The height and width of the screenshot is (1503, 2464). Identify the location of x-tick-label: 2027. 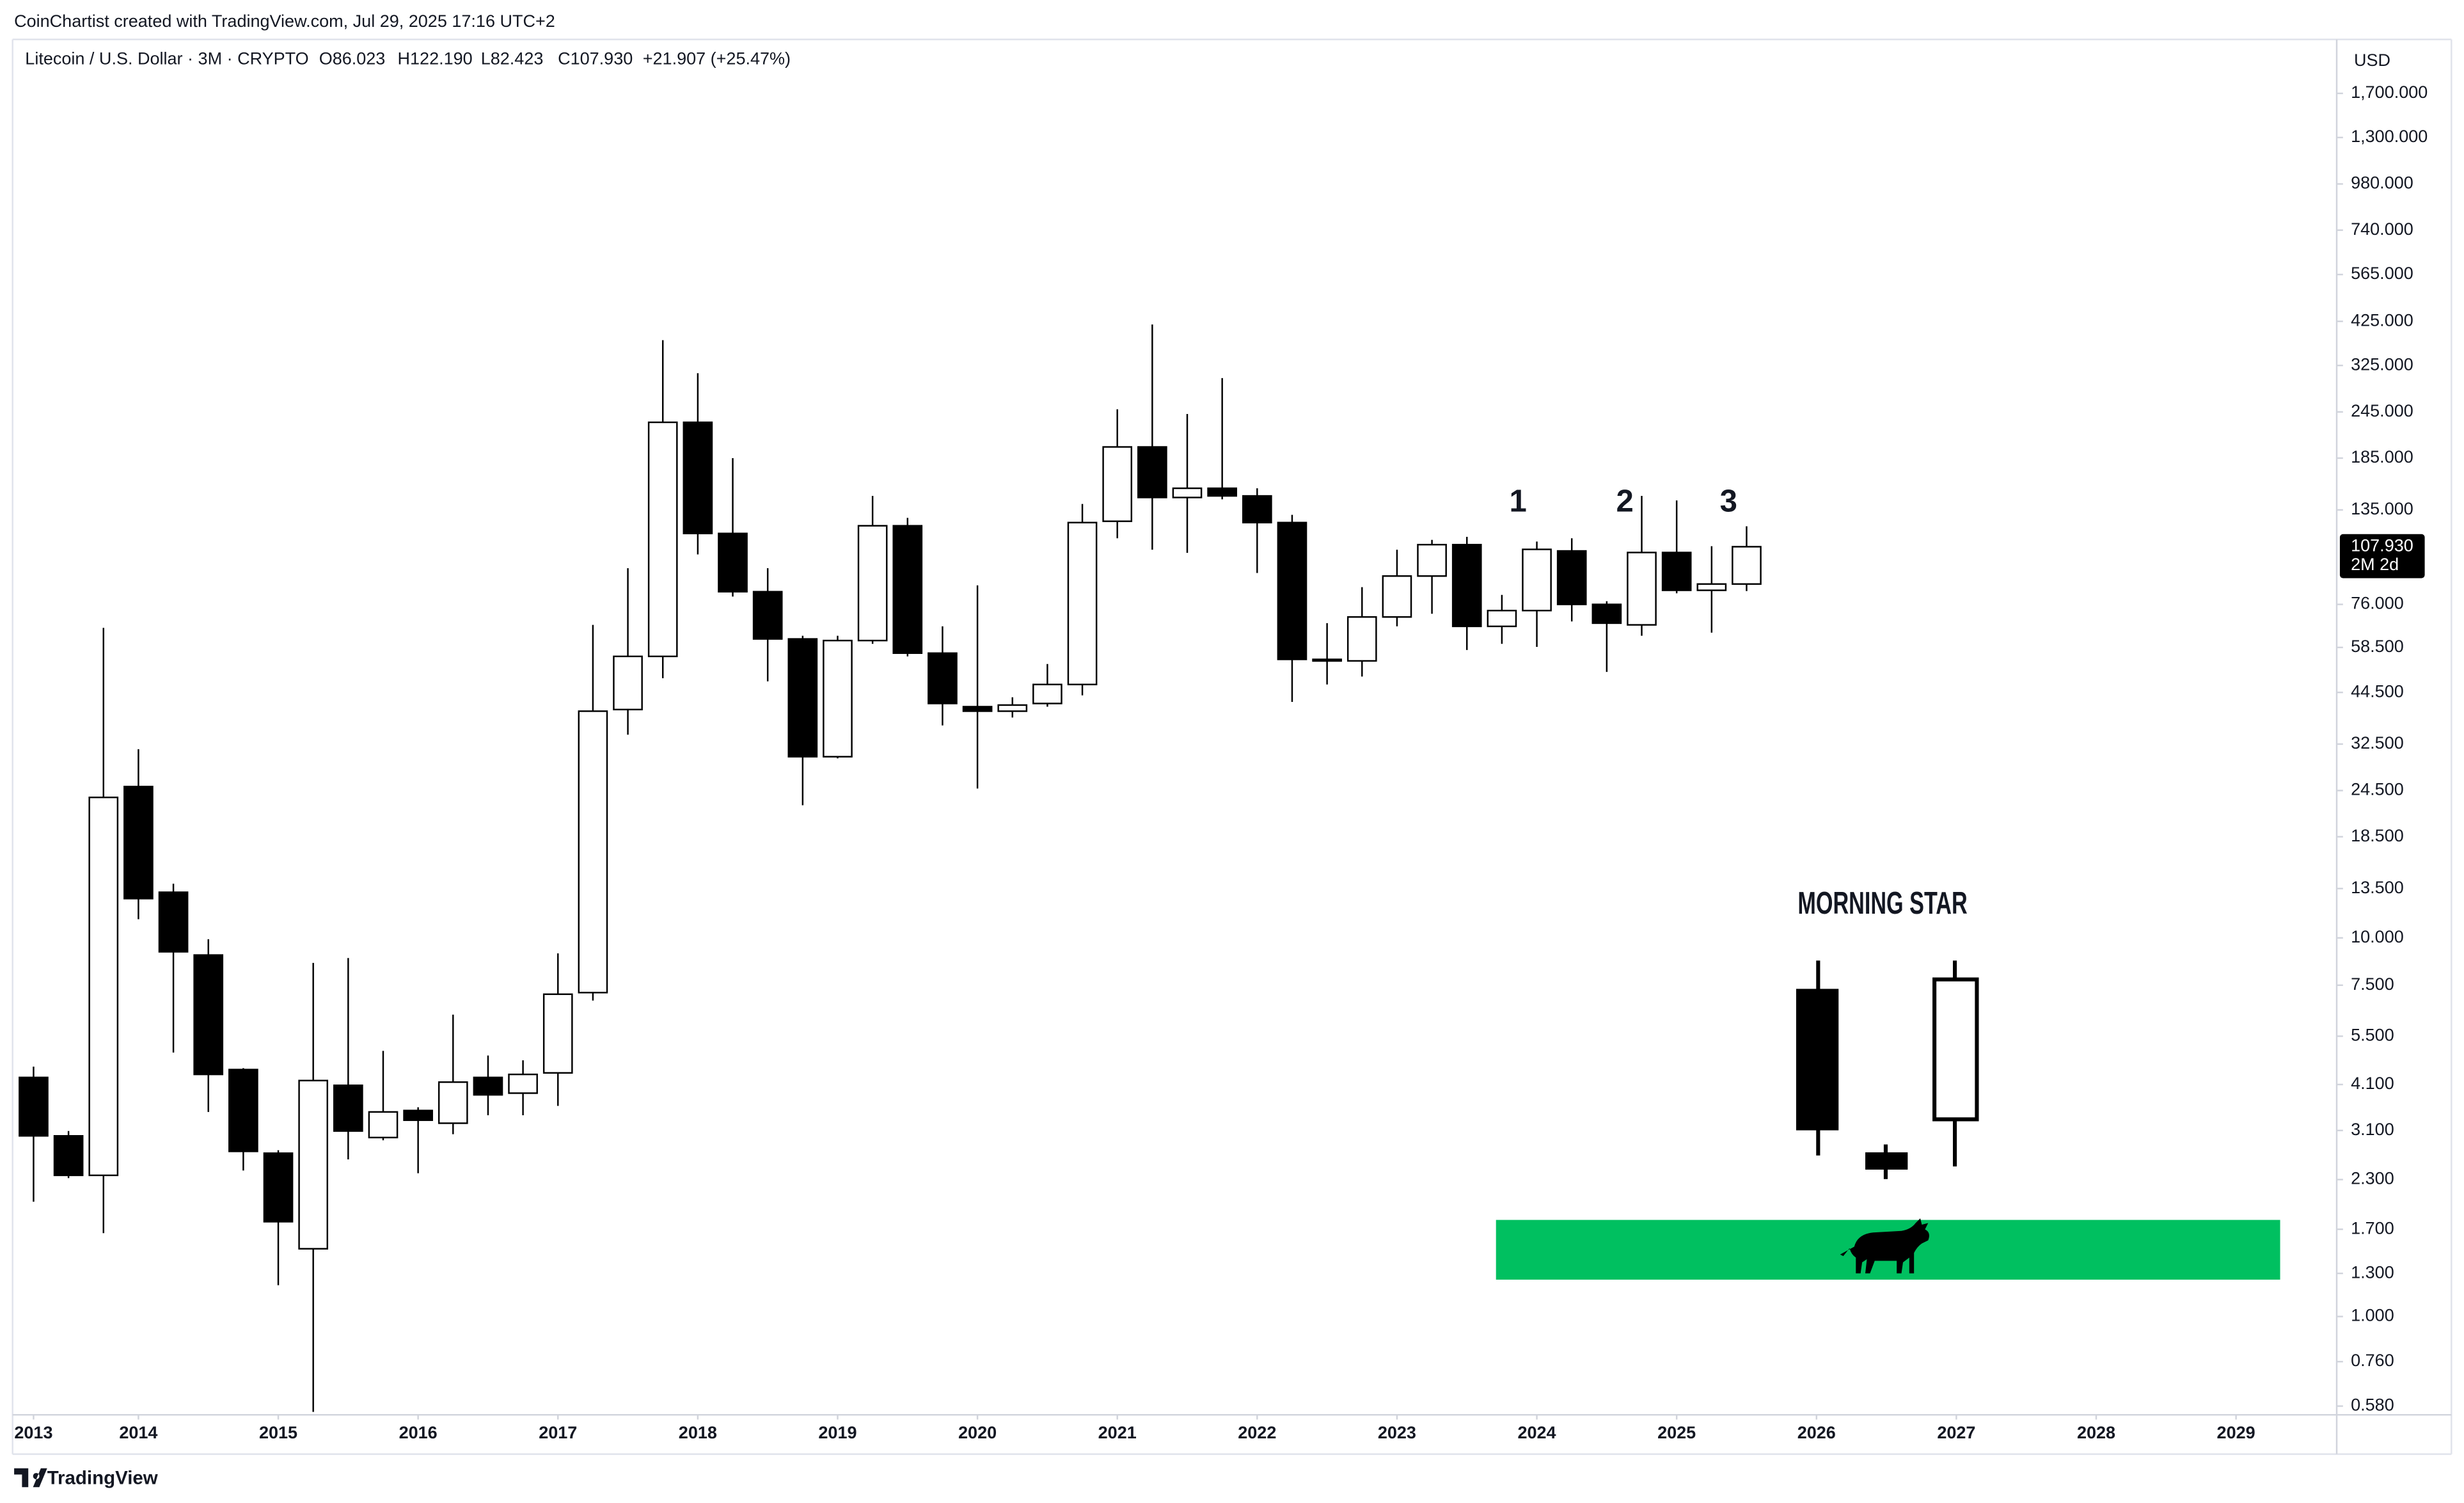
(1956, 1432).